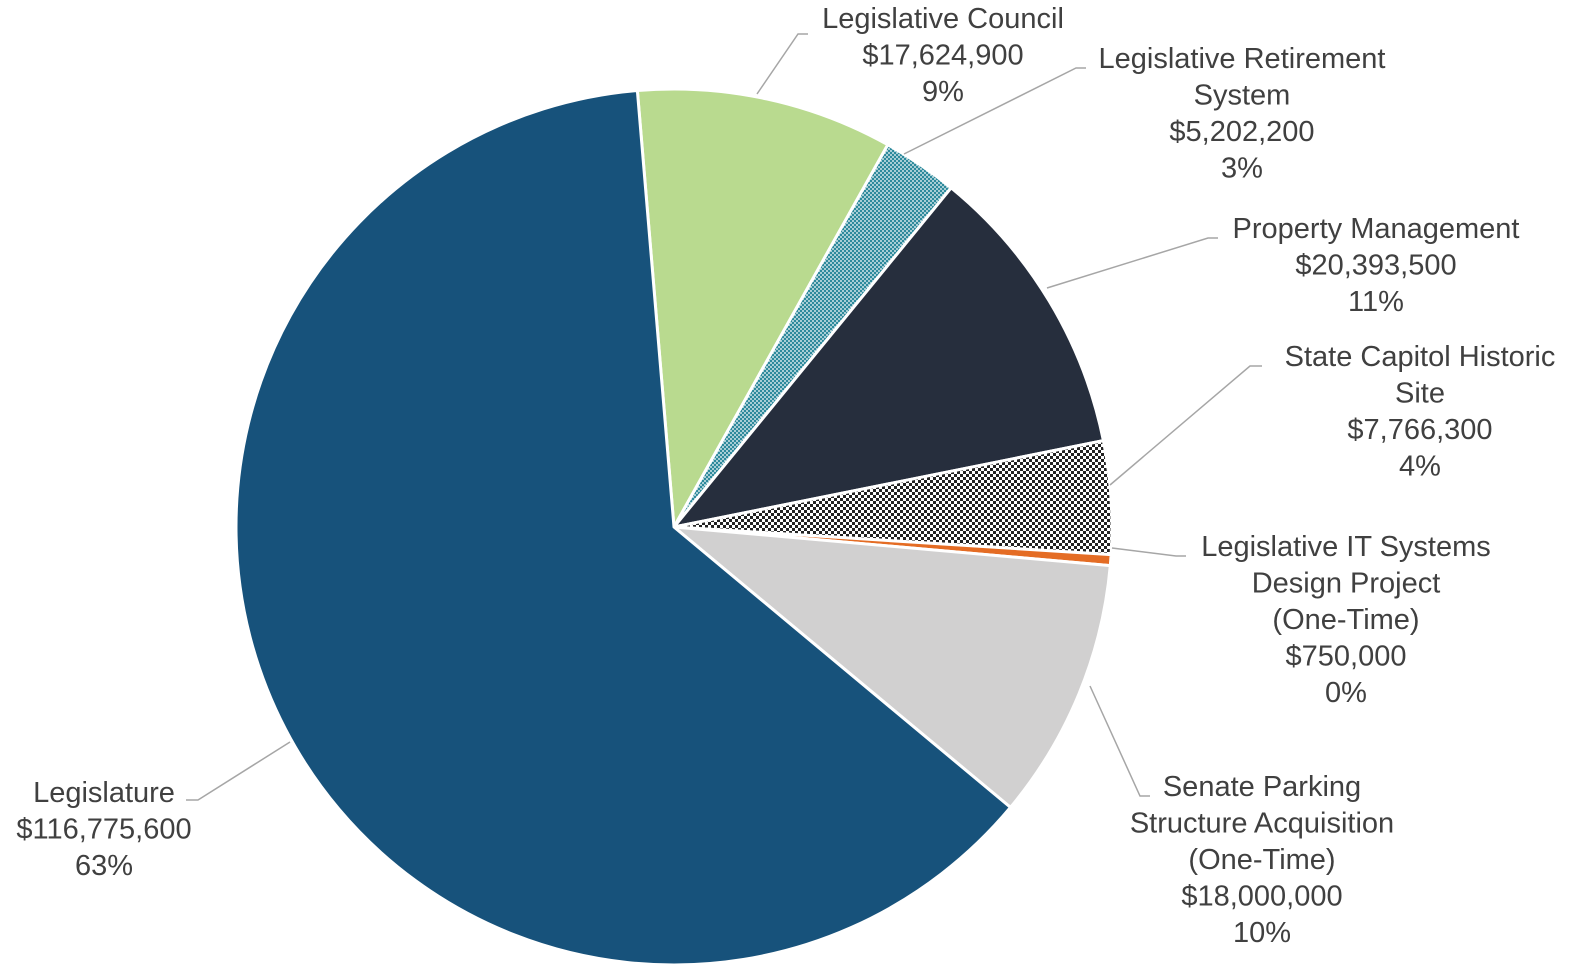  I want to click on data-label-state-capitol-historic-site-amount: $7,766,300, so click(1419, 430).